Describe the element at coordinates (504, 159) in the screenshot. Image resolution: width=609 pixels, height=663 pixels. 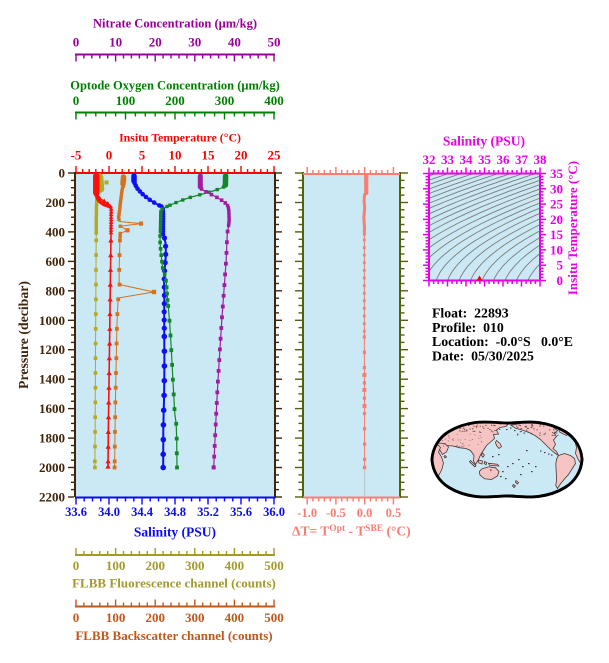
I see `svg-text: 36` at that location.